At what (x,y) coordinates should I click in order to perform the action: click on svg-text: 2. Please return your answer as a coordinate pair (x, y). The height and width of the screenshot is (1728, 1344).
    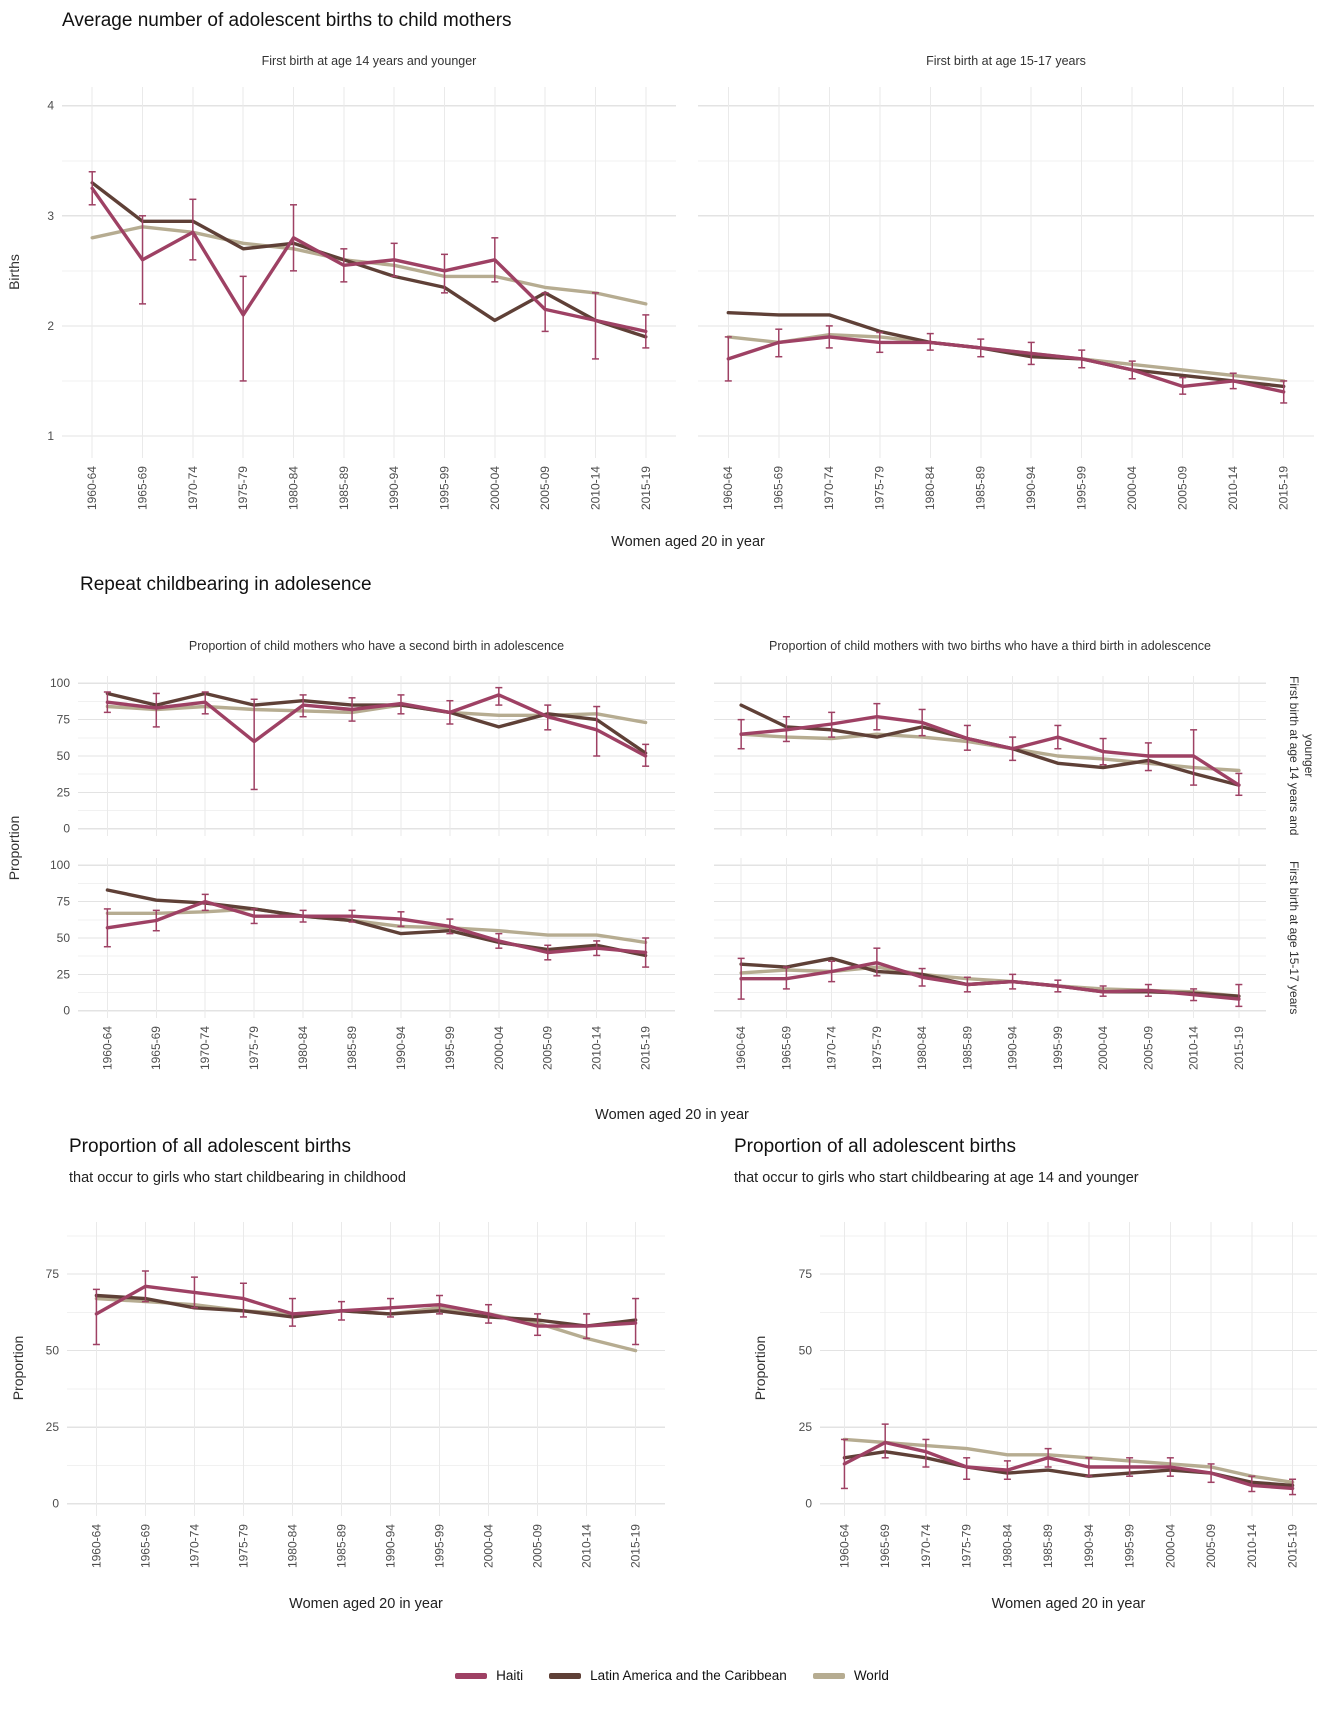
    Looking at the image, I should click on (50, 326).